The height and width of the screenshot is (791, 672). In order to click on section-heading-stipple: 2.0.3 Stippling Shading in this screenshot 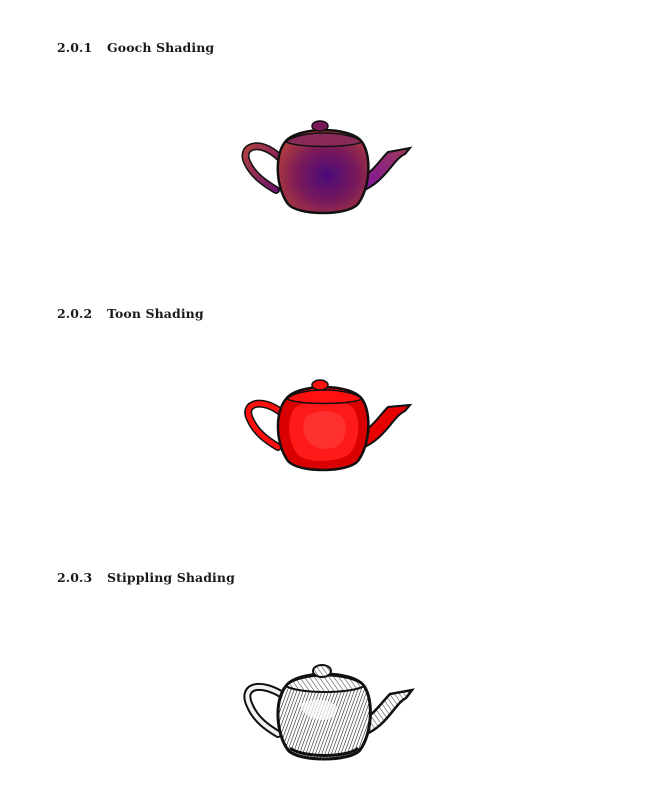, I will do `click(146, 577)`.